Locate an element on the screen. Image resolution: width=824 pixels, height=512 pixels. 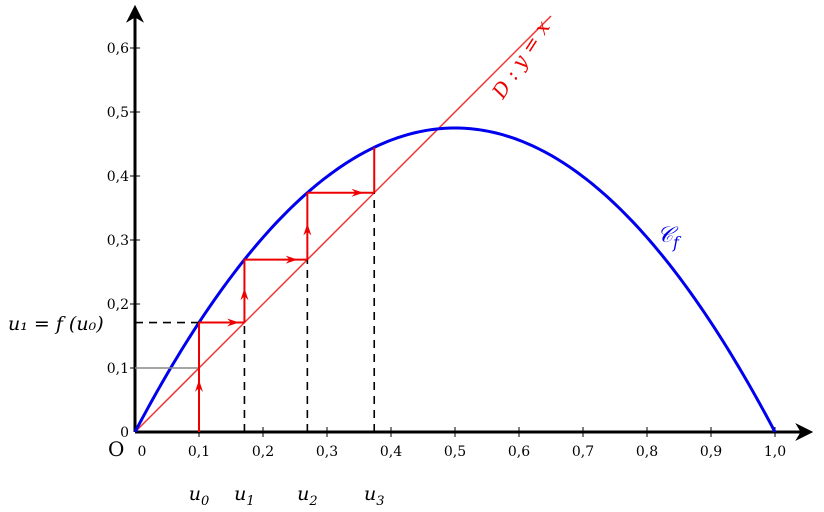
sequence-label-u0: u0 is located at coordinates (199, 496).